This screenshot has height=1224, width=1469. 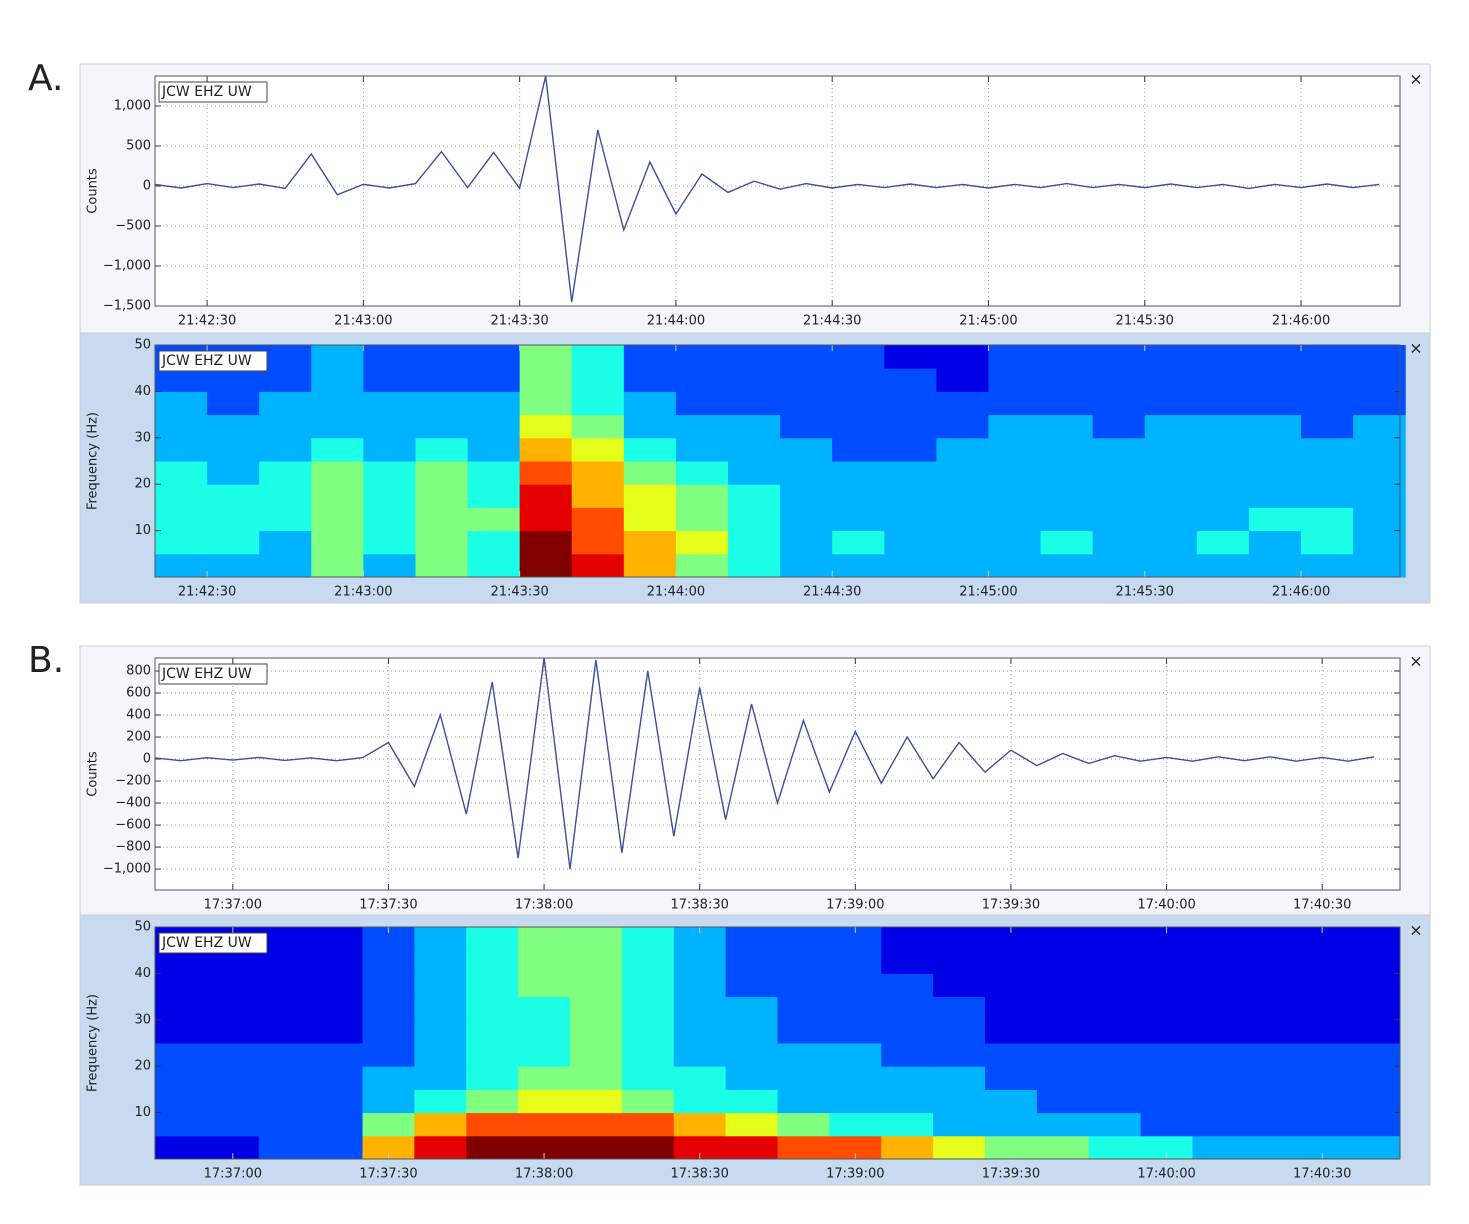 What do you see at coordinates (142, 1112) in the screenshot?
I see `y-tick-label: 10` at bounding box center [142, 1112].